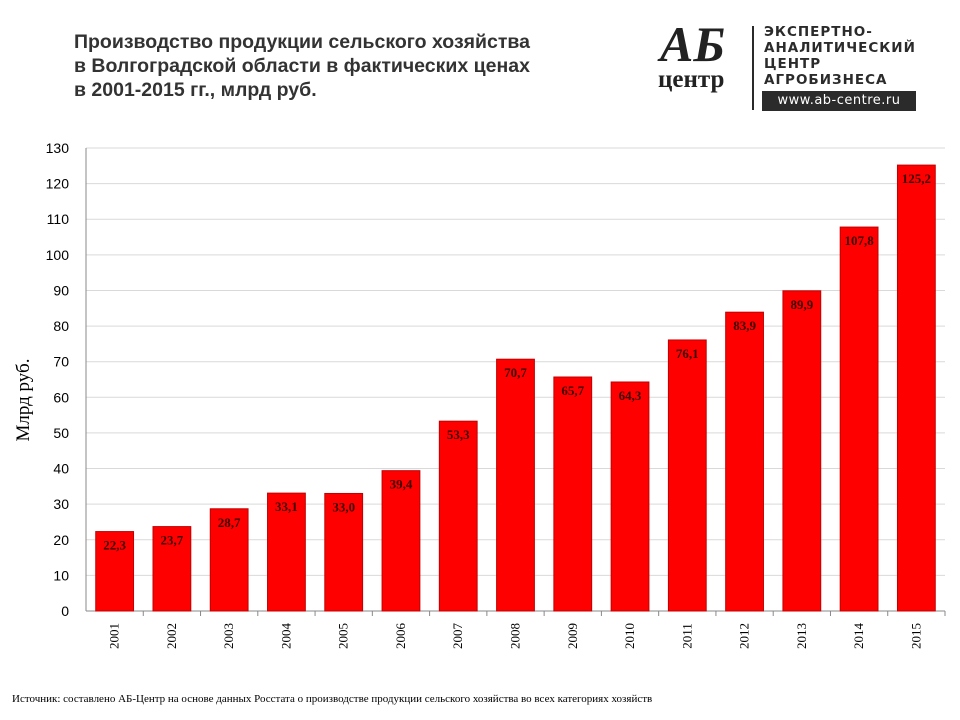 The width and height of the screenshot is (960, 720). I want to click on y-tick-label: 50, so click(61, 433).